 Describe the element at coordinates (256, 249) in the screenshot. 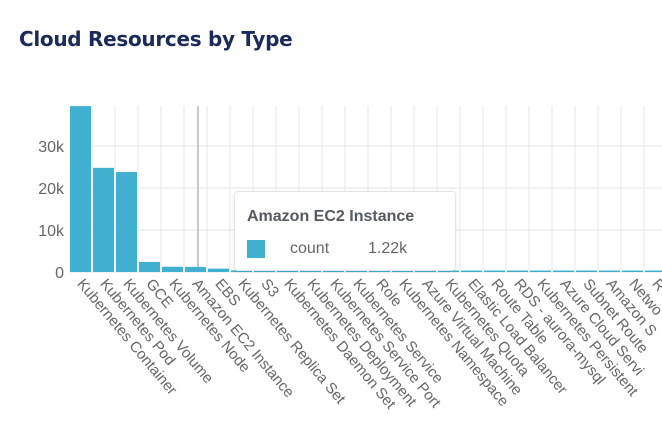

I see `tooltip-swatch` at that location.